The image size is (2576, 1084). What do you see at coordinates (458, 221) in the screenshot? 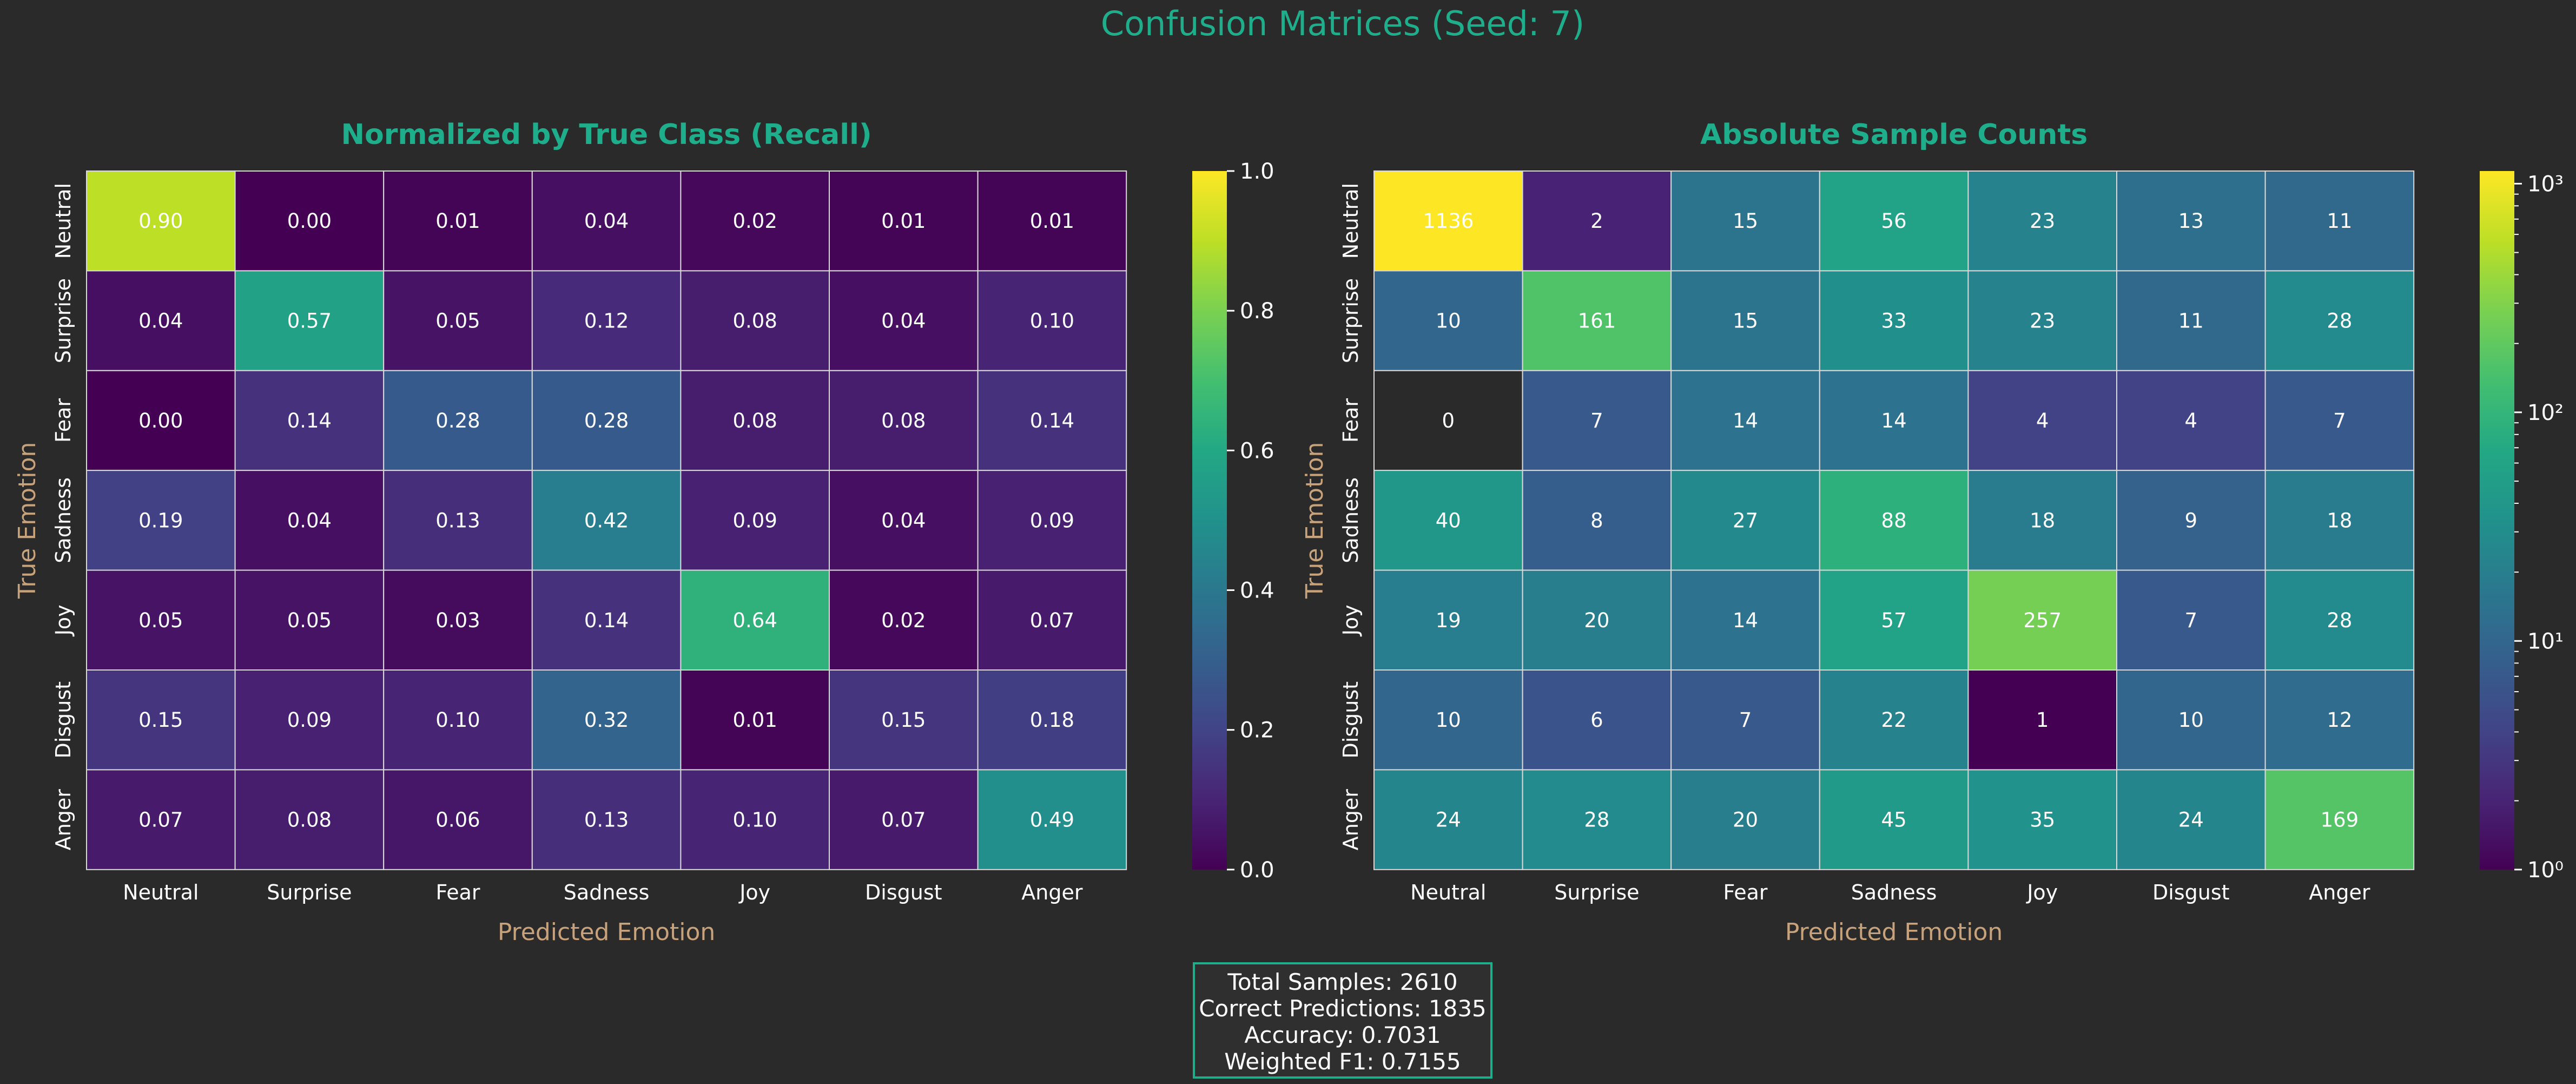
I see `heatmap-cell-r0-c2` at bounding box center [458, 221].